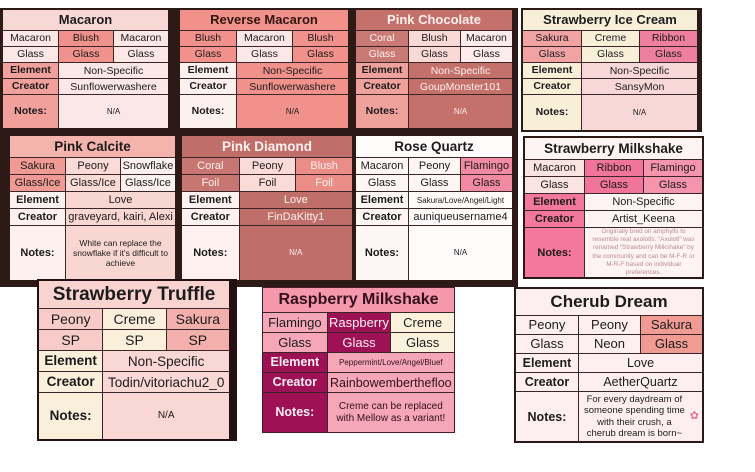 The height and width of the screenshot is (472, 755). What do you see at coordinates (639, 382) in the screenshot?
I see `creator-value: AetherQuartz` at bounding box center [639, 382].